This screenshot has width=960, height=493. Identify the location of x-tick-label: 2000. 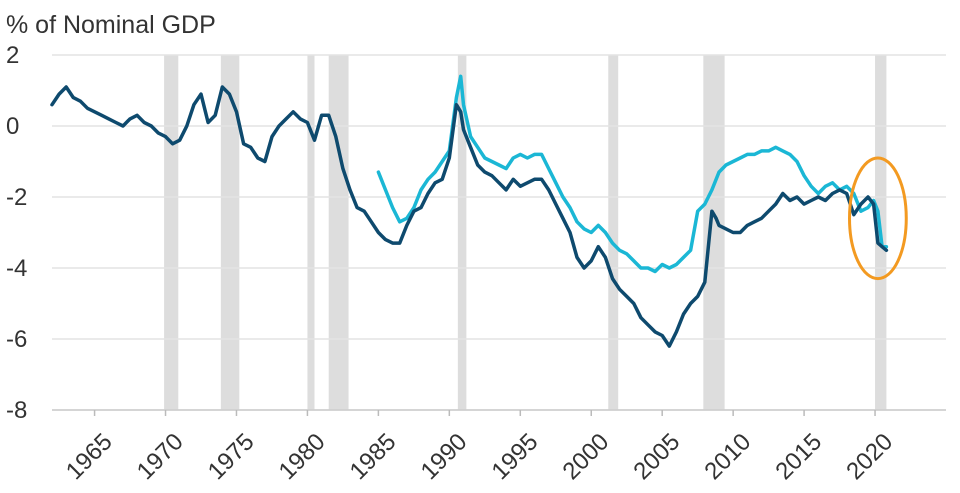
(586, 456).